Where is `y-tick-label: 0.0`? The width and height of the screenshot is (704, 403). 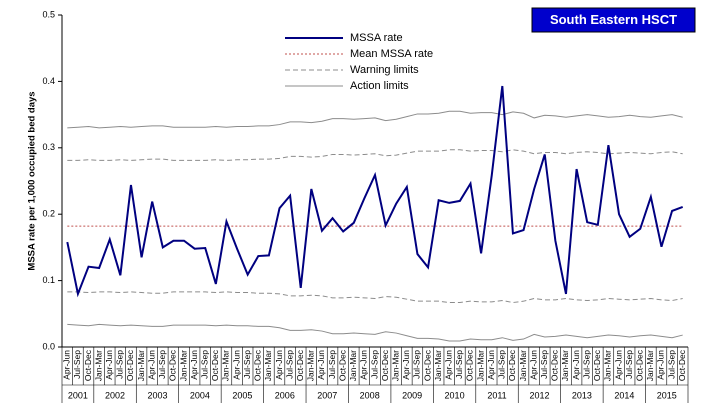
y-tick-label: 0.0 is located at coordinates (48, 346).